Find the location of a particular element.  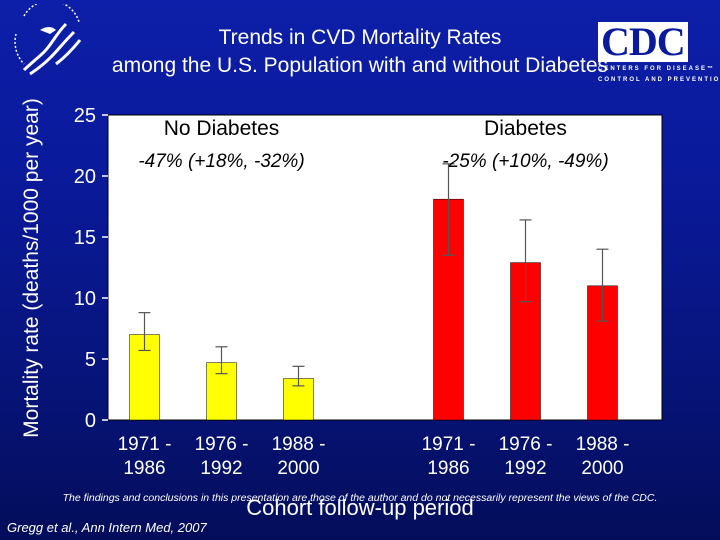

y-tick-label: 5 is located at coordinates (90, 360).